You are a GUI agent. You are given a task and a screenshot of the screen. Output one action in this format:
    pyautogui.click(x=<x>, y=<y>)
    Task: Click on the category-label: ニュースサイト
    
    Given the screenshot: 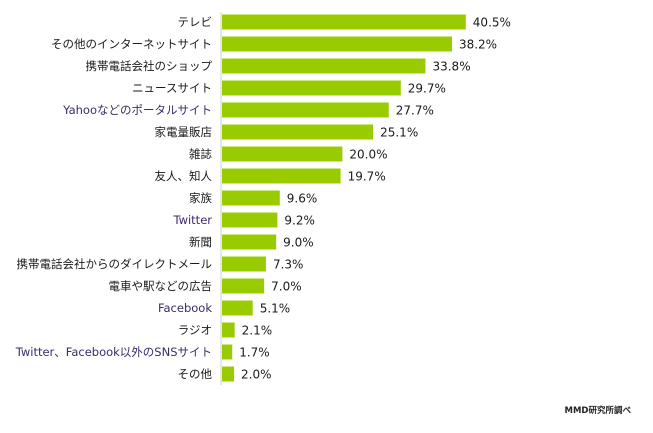 What is the action you would take?
    pyautogui.click(x=172, y=88)
    